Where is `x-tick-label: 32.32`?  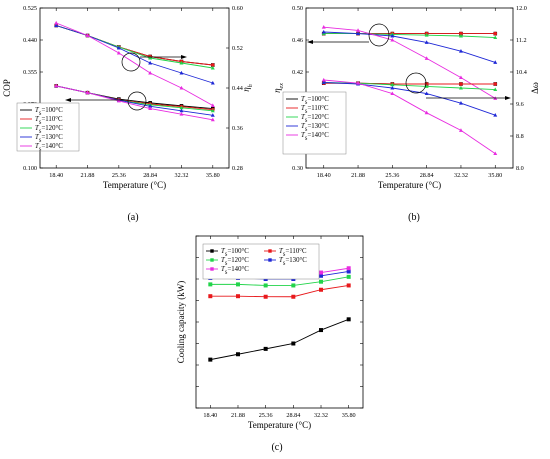
x-tick-label: 32.32 is located at coordinates (461, 175).